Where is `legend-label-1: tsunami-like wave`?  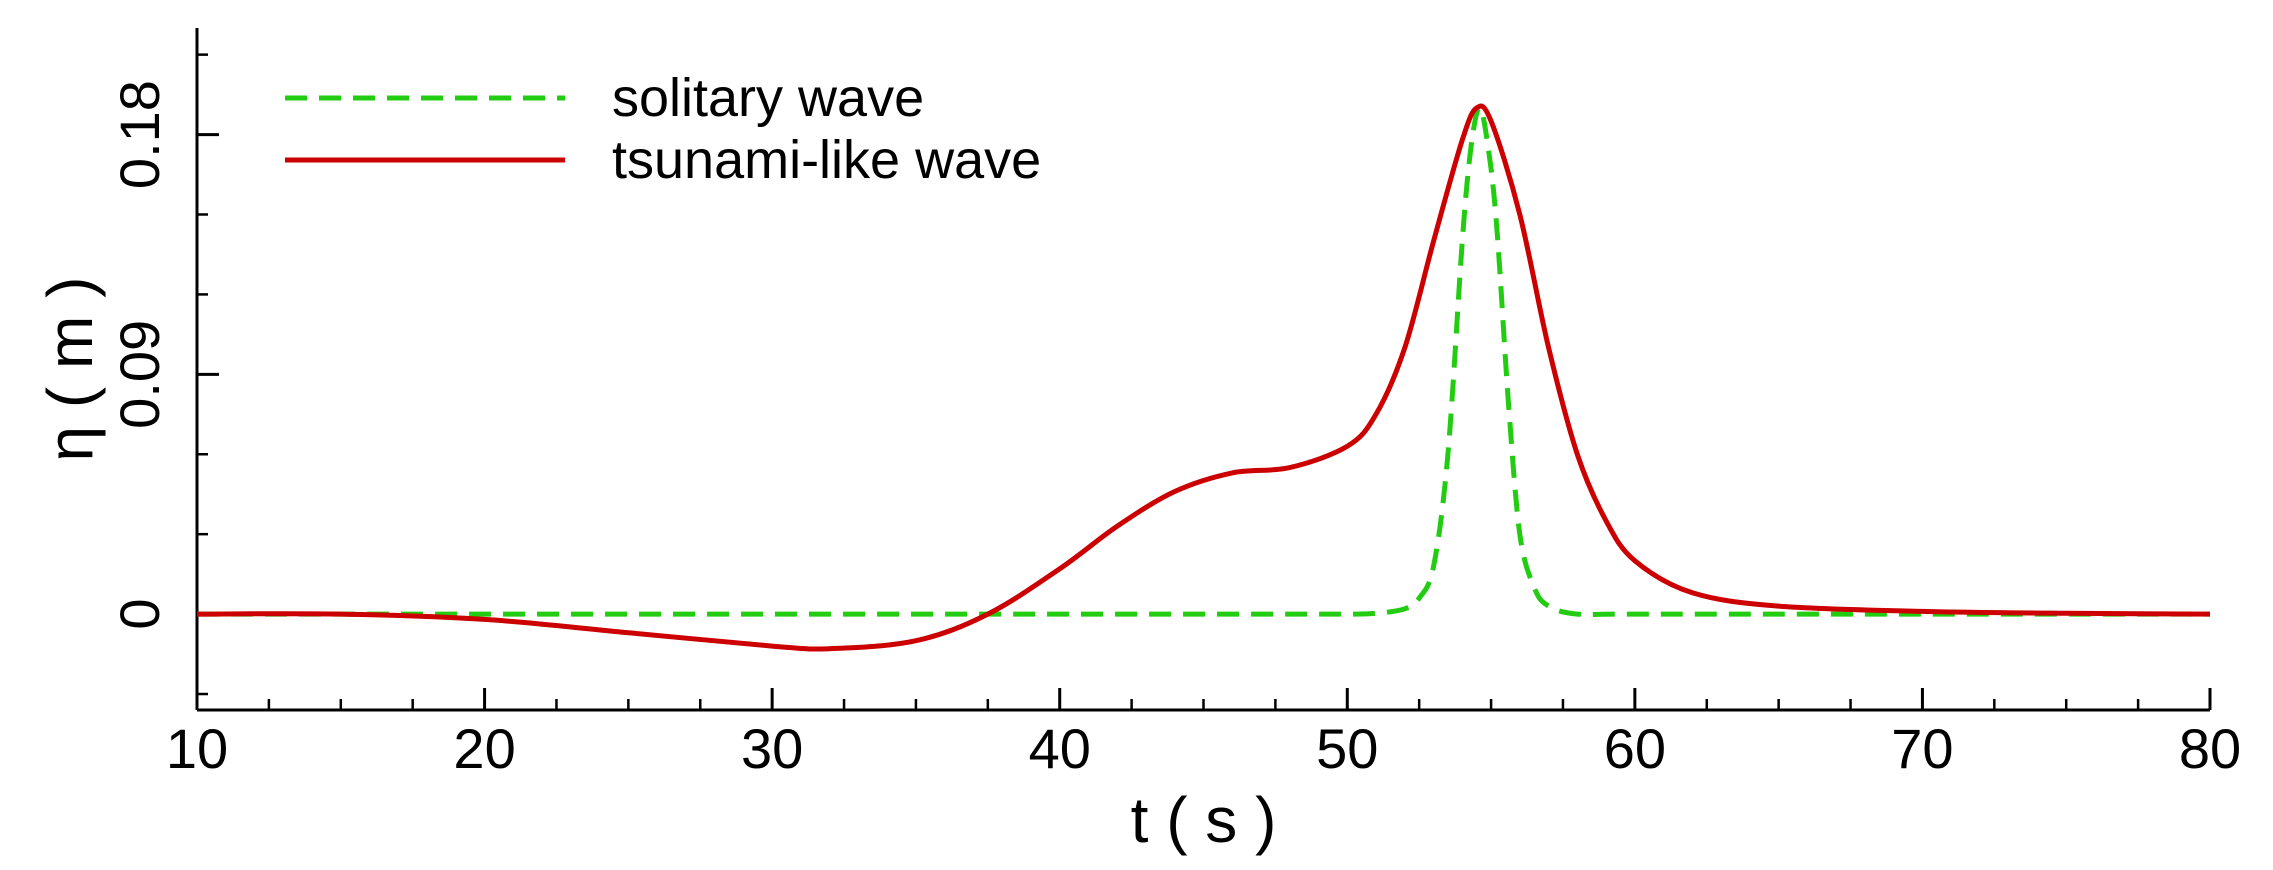 legend-label-1: tsunami-like wave is located at coordinates (826, 160).